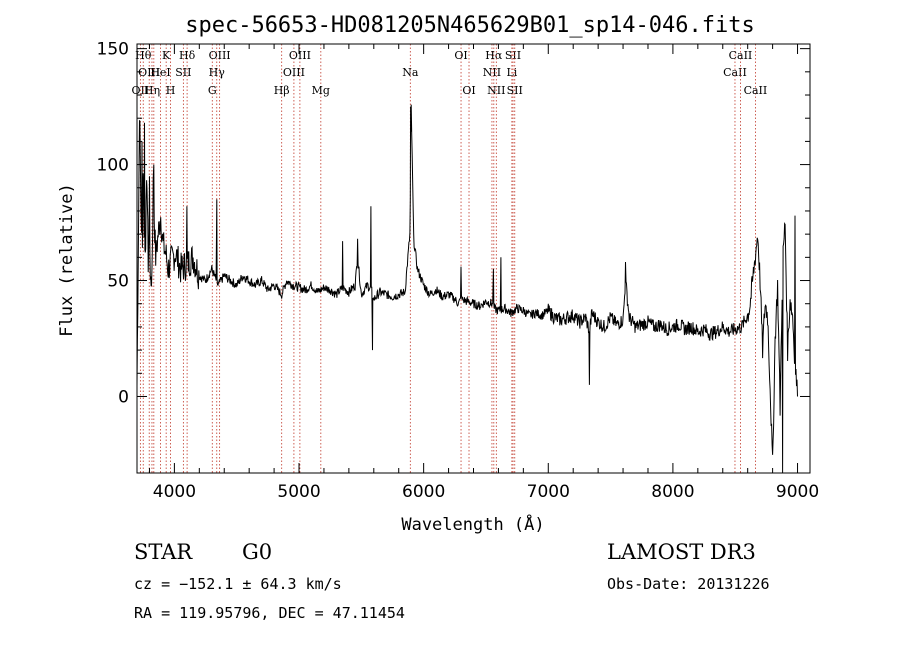 The width and height of the screenshot is (900, 649). What do you see at coordinates (141, 90) in the screenshot?
I see `line-marker-label: OII` at bounding box center [141, 90].